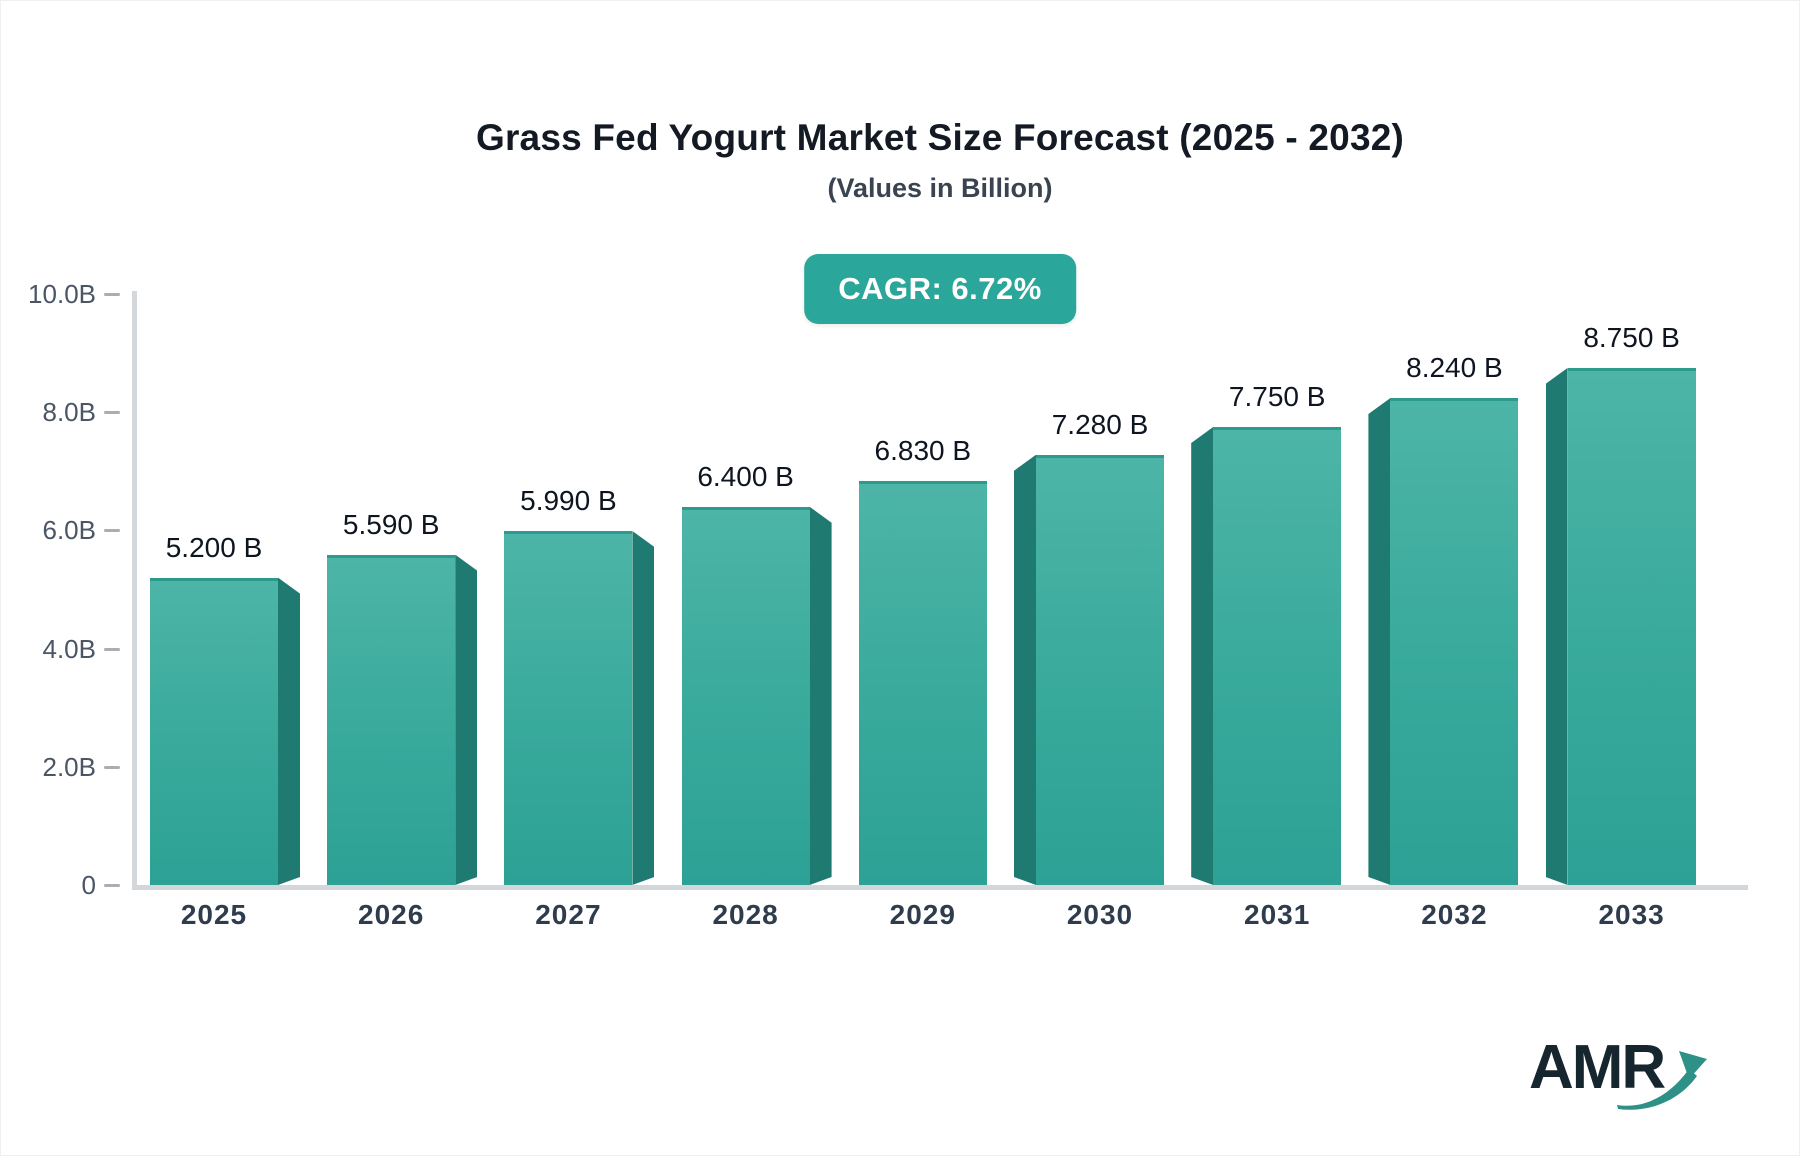 The width and height of the screenshot is (1800, 1156). Describe the element at coordinates (568, 500) in the screenshot. I see `bar-value-label: 5.990 B` at that location.